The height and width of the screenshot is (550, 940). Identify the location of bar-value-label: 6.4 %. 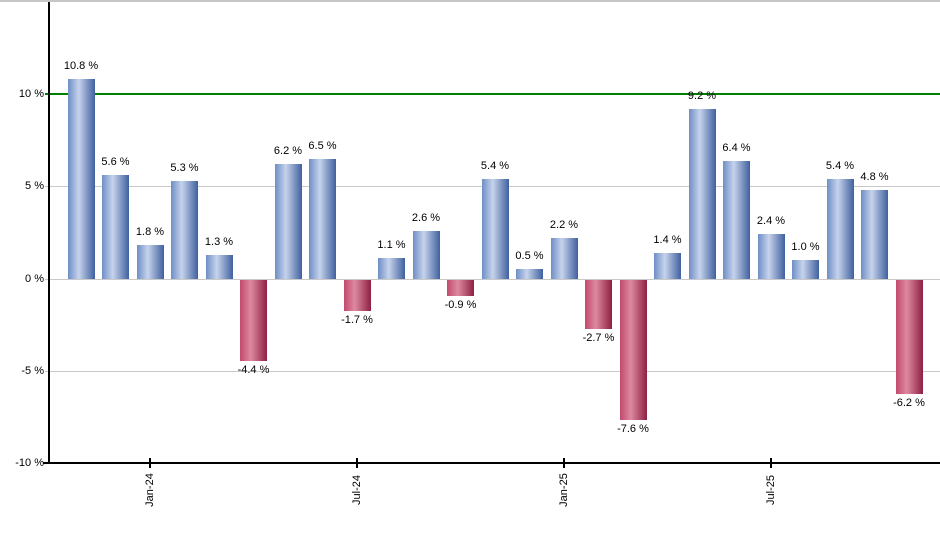
(736, 147).